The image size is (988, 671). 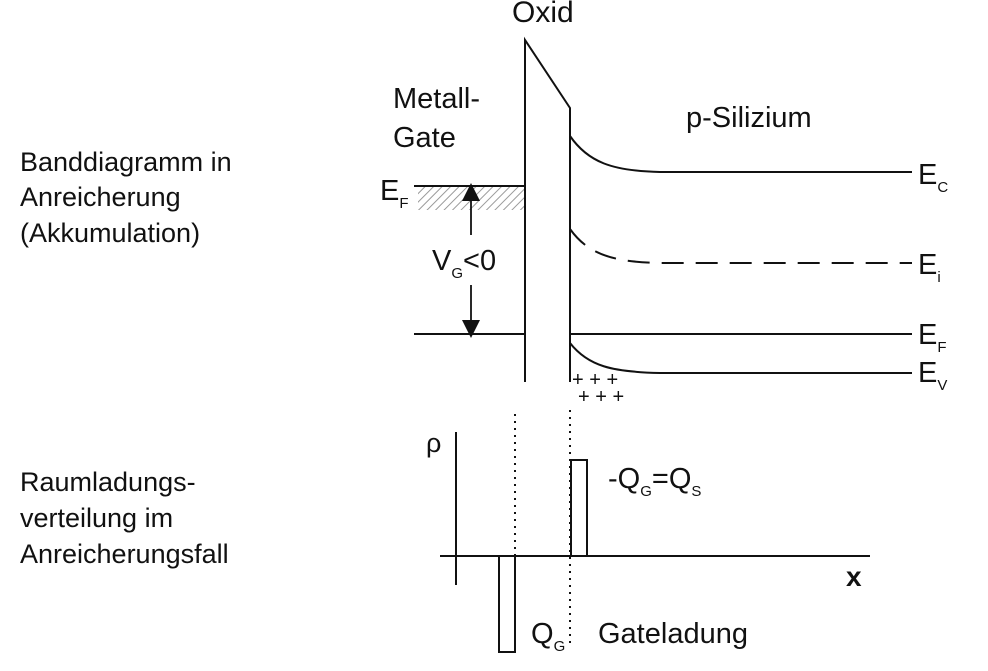 I want to click on ev-label: EV, so click(x=932, y=375).